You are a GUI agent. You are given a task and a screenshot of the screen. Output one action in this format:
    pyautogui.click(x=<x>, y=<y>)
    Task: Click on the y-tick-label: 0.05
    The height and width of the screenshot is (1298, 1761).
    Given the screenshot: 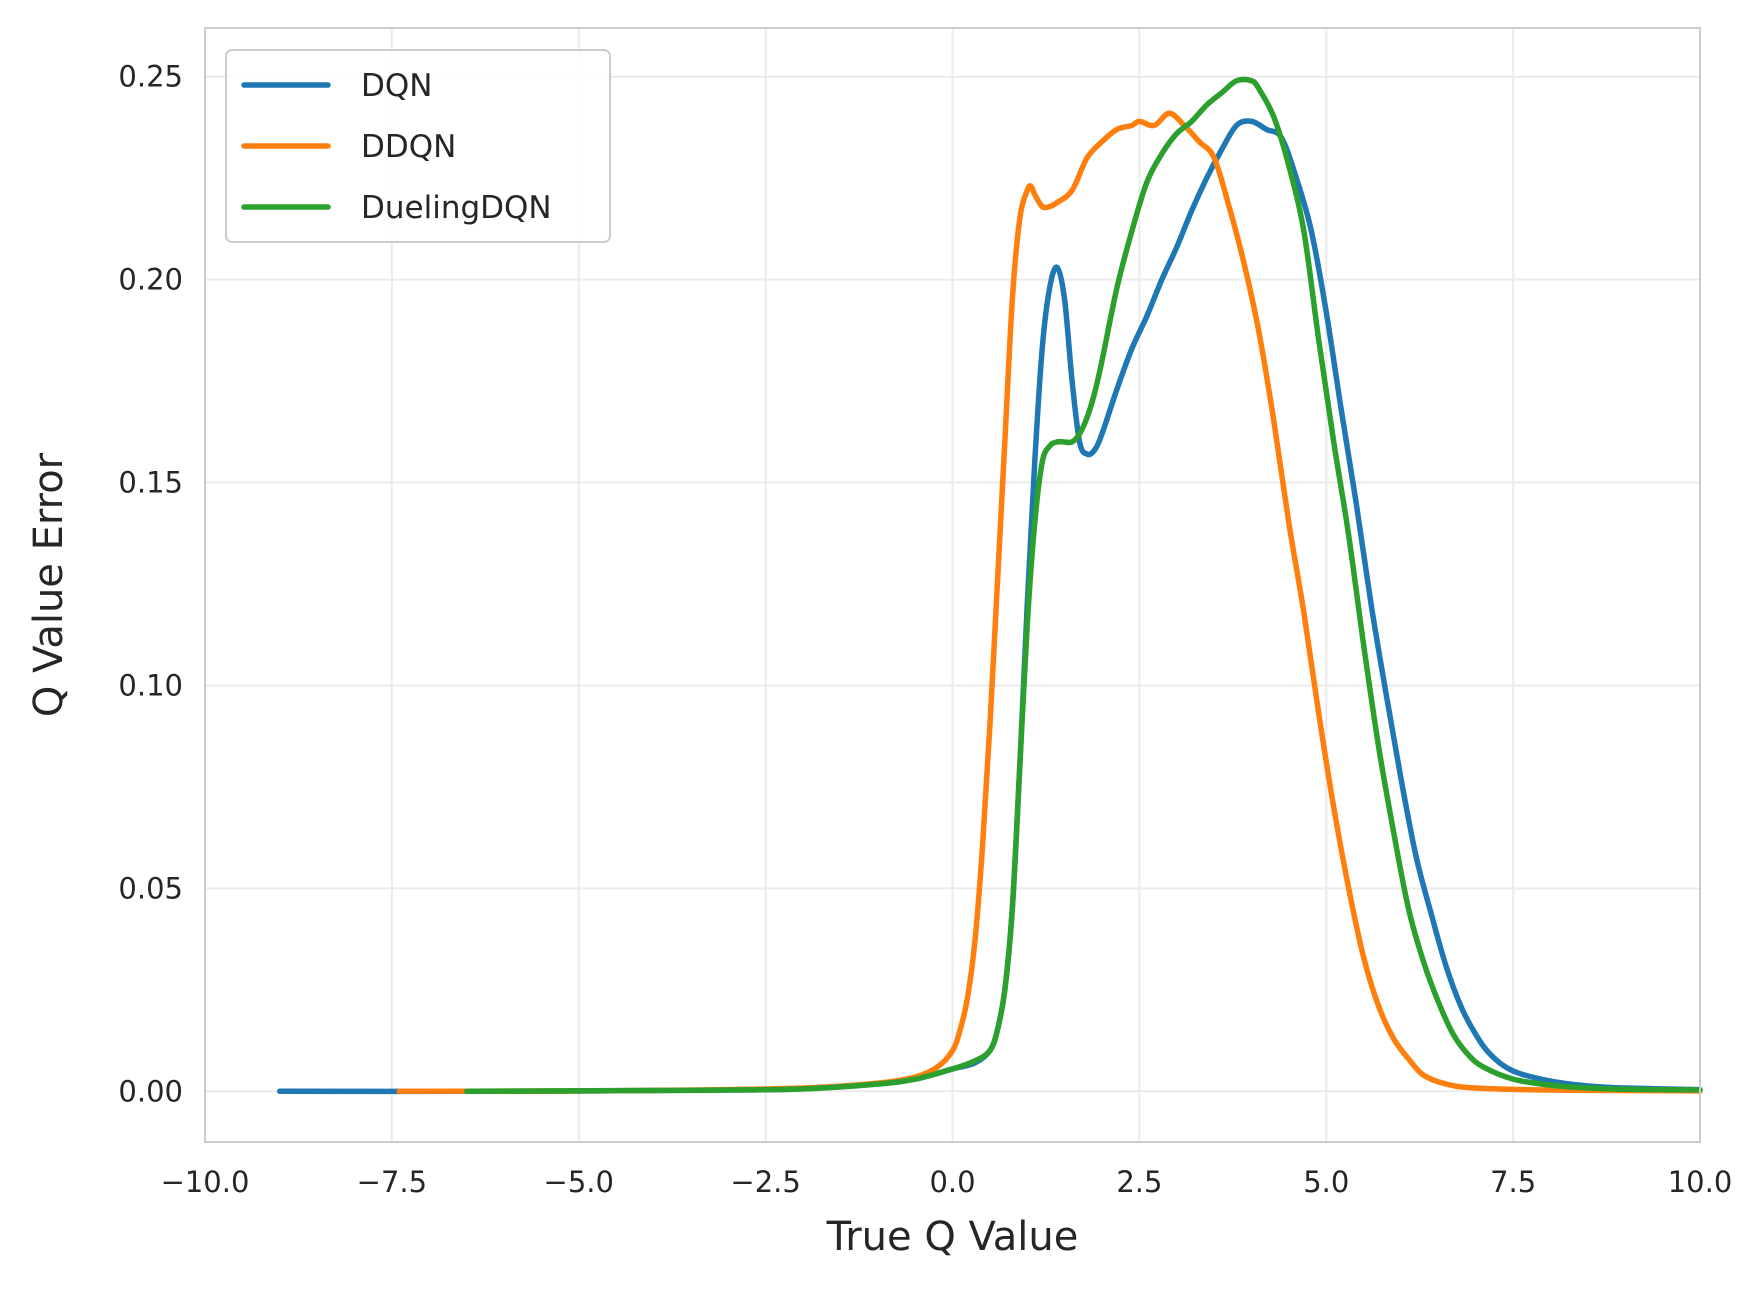 What is the action you would take?
    pyautogui.click(x=150, y=888)
    